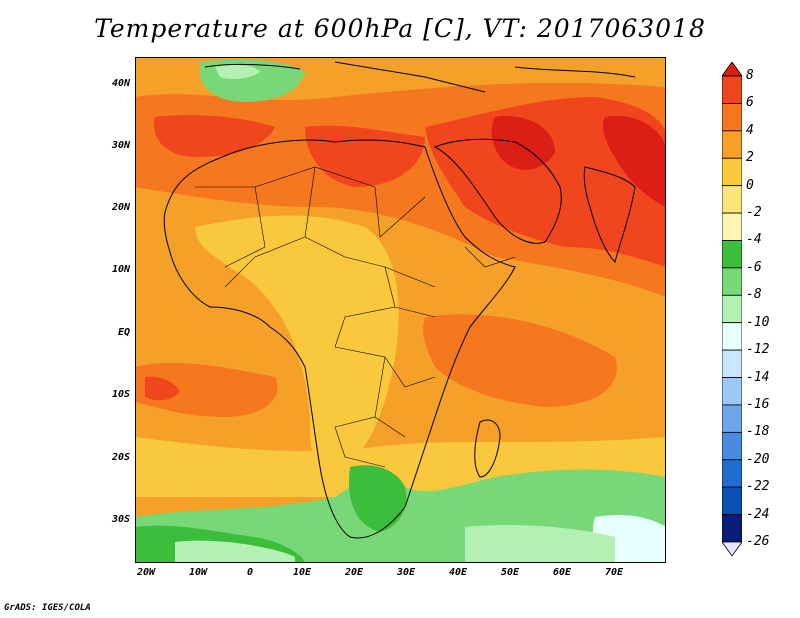 This screenshot has width=800, height=618. Describe the element at coordinates (120, 207) in the screenshot. I see `lat-tick-label: 20N` at that location.